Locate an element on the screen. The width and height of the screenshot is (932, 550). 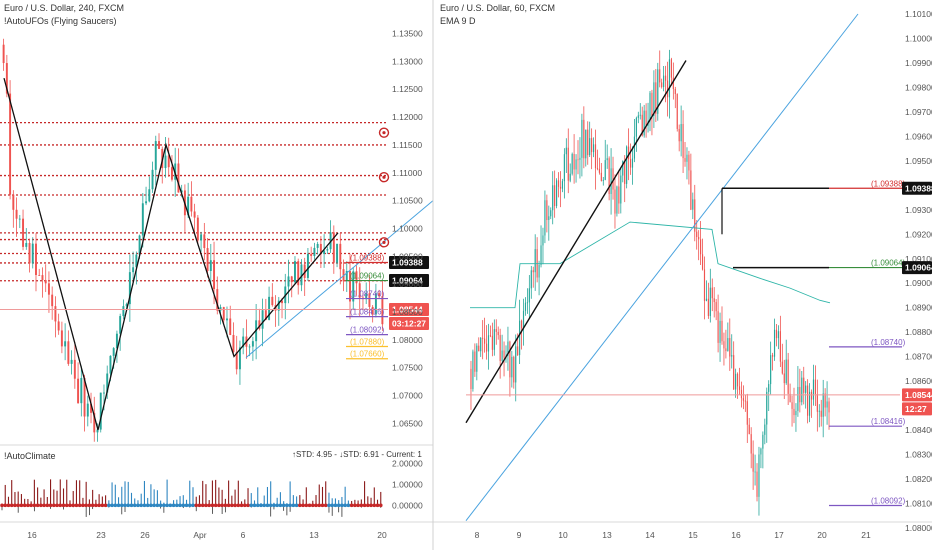
right-chart-title: Euro / U.S. Dollar, 60, FXCM is located at coordinates (497, 8).